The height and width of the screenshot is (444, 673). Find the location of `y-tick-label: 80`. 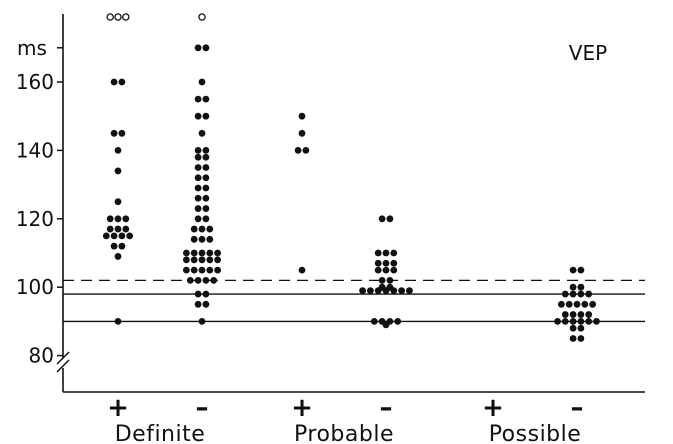

y-tick-label: 80 is located at coordinates (41, 356).